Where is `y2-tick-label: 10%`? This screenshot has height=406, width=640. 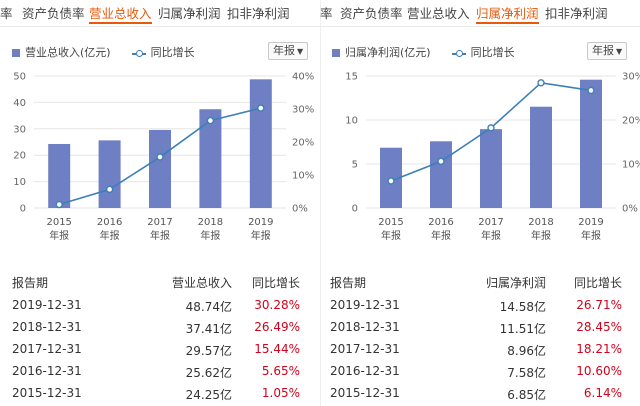
y2-tick-label: 10% is located at coordinates (631, 165).